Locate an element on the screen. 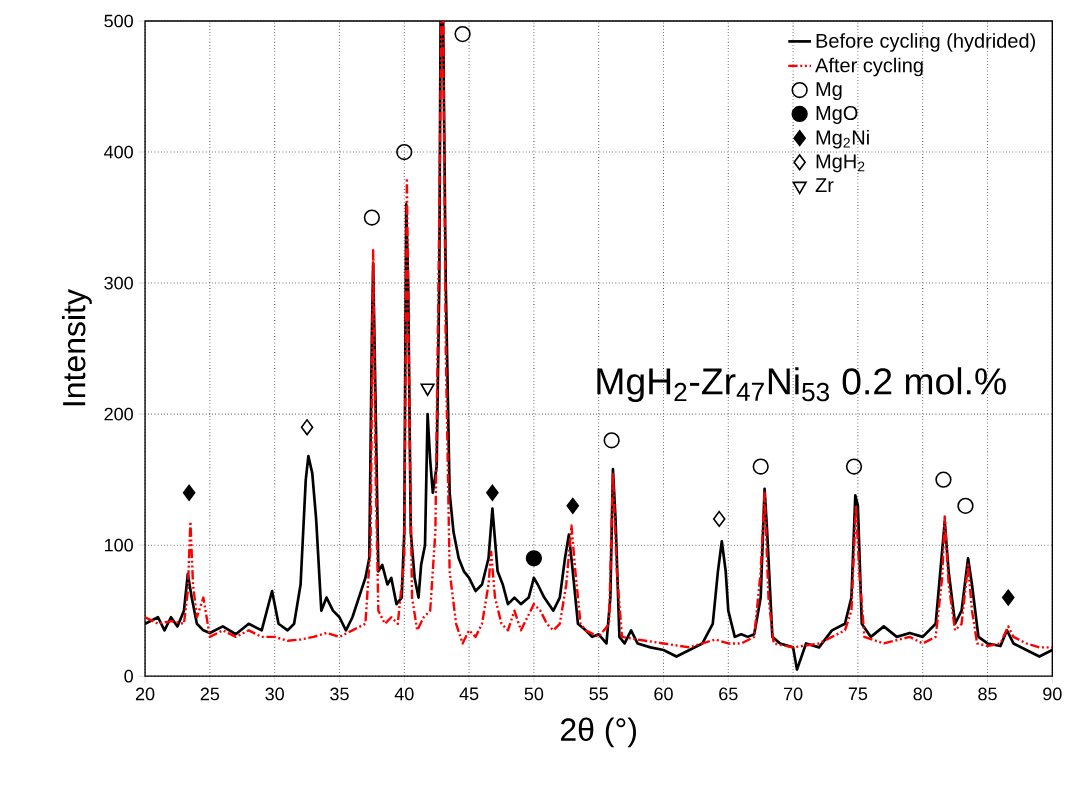  x-tick-label: 70 is located at coordinates (793, 694).